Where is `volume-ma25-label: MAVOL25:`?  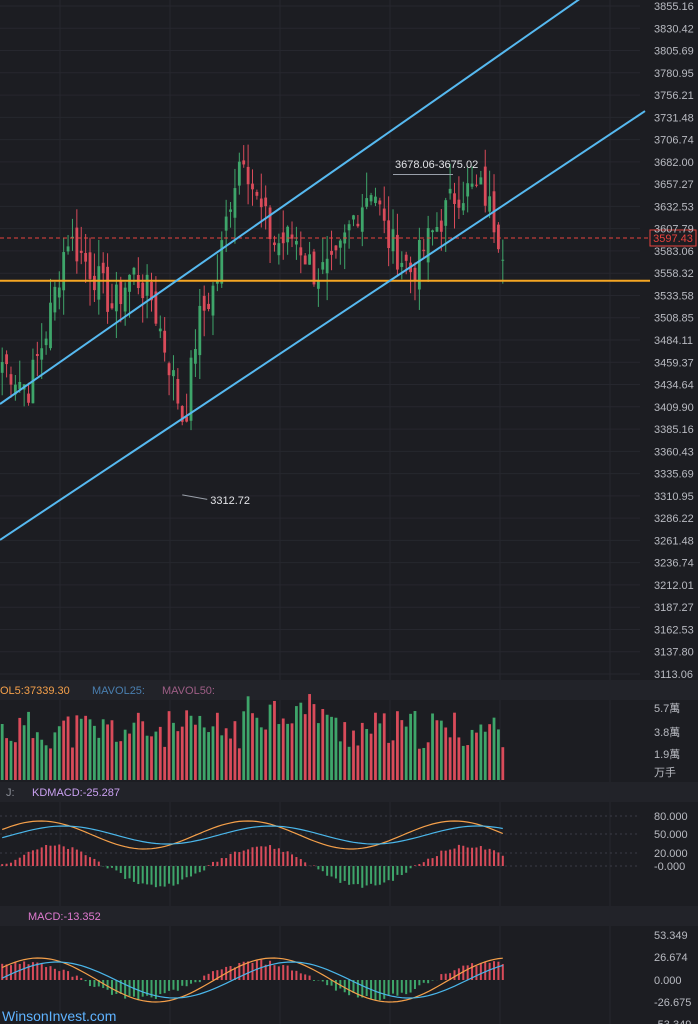
volume-ma25-label: MAVOL25: is located at coordinates (118, 691).